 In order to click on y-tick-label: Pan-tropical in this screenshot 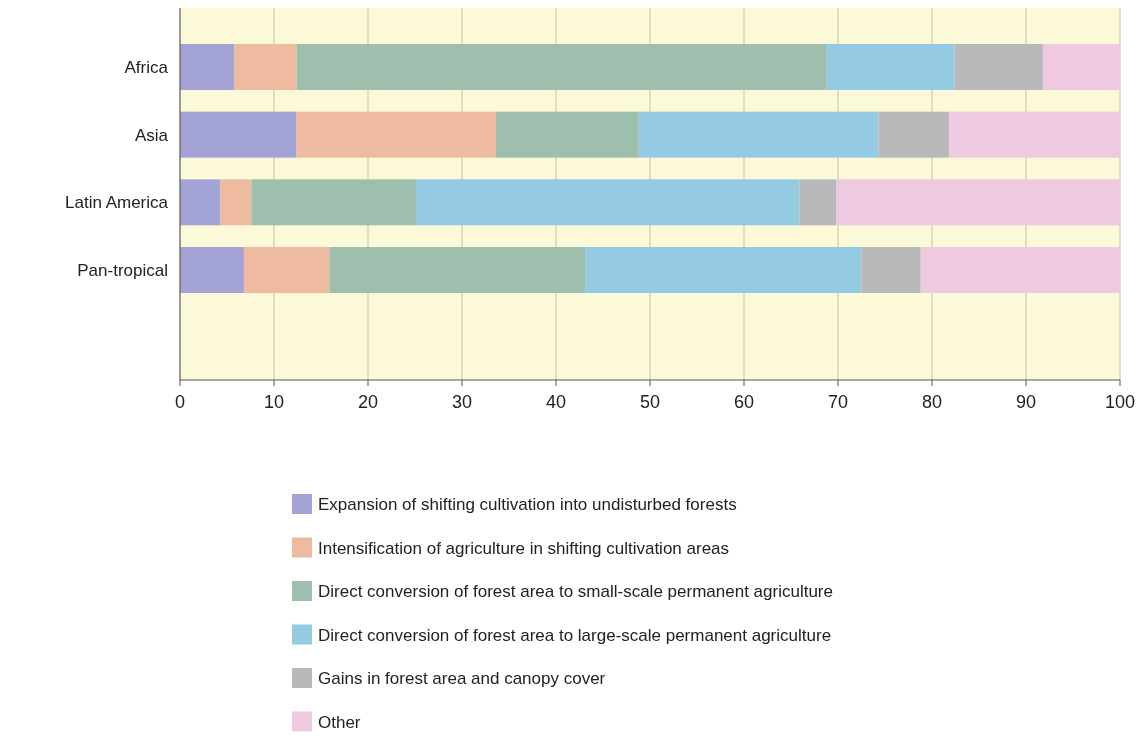, I will do `click(122, 270)`.